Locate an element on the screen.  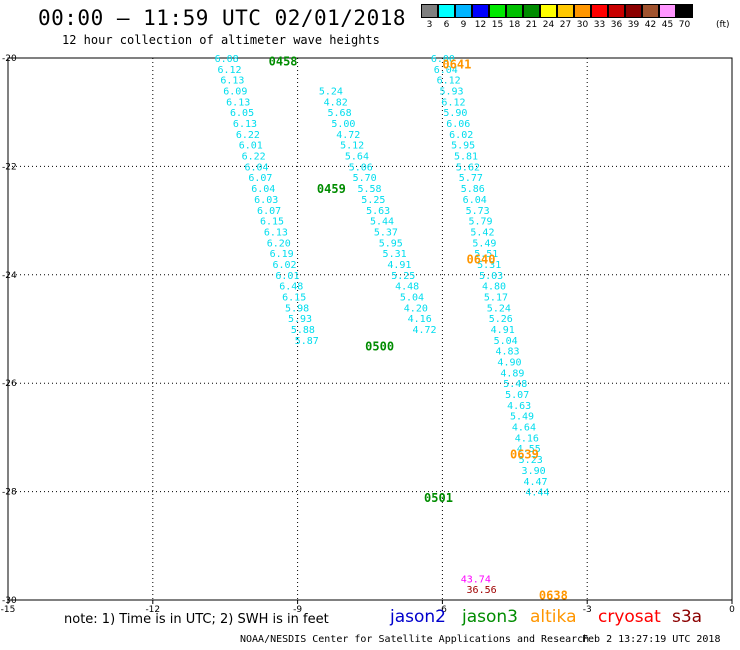
scale-label: 3 is located at coordinates (429, 25).